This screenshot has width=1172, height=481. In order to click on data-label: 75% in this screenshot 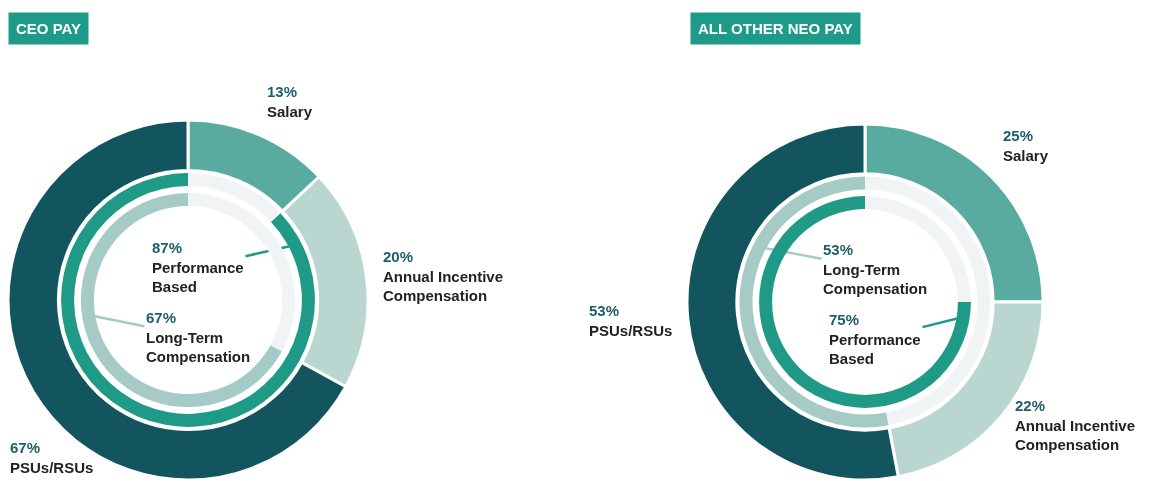, I will do `click(844, 319)`.